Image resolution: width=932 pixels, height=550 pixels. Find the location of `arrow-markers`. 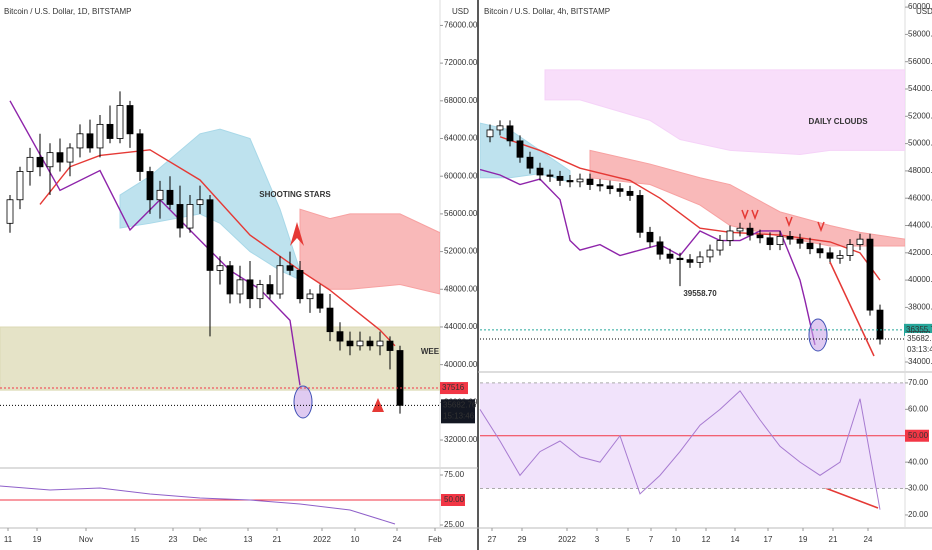

arrow-markers is located at coordinates (783, 221).